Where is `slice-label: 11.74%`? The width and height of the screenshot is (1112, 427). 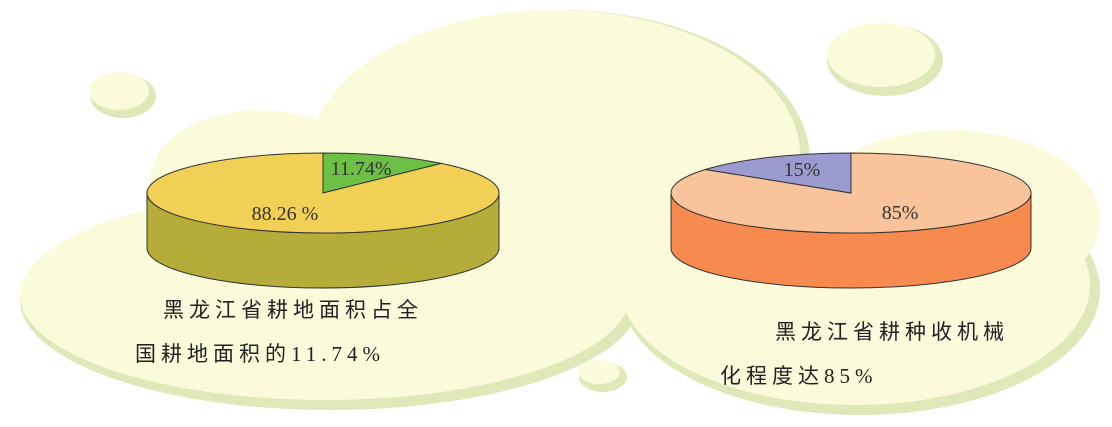 slice-label: 11.74% is located at coordinates (361, 169).